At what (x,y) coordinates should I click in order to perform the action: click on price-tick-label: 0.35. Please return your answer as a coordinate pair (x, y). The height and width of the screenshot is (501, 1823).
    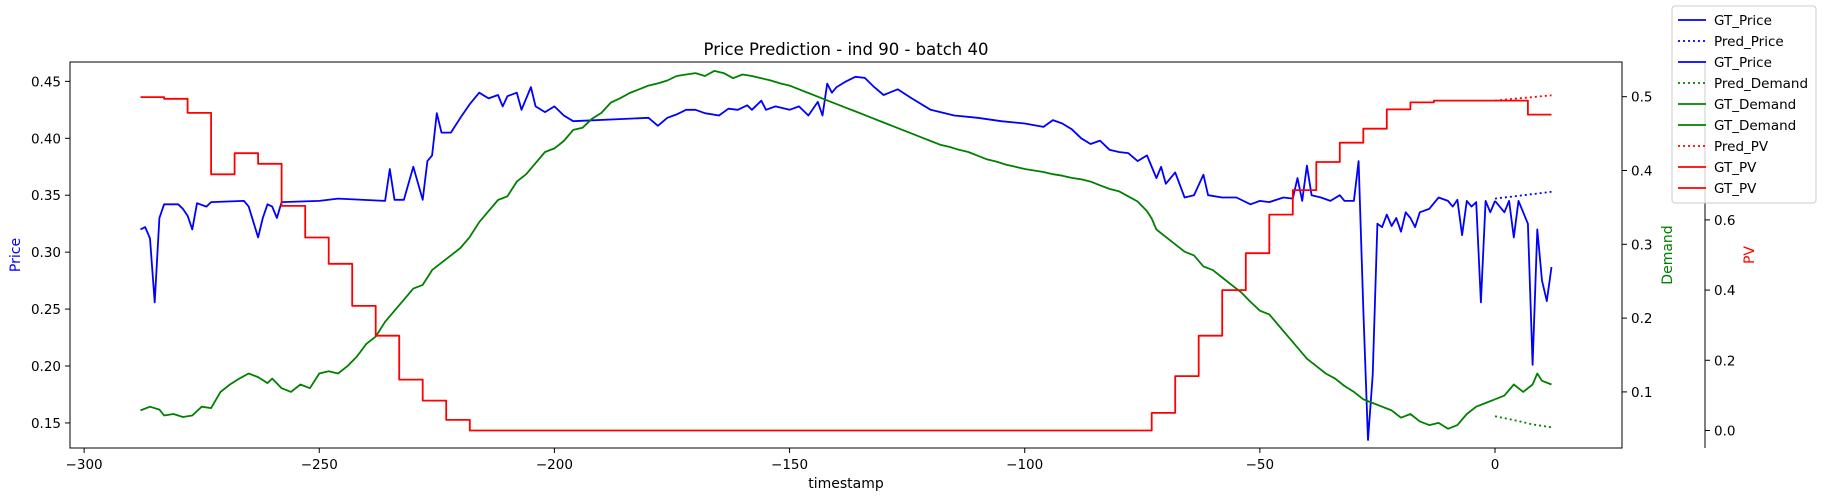
    Looking at the image, I should click on (46, 196).